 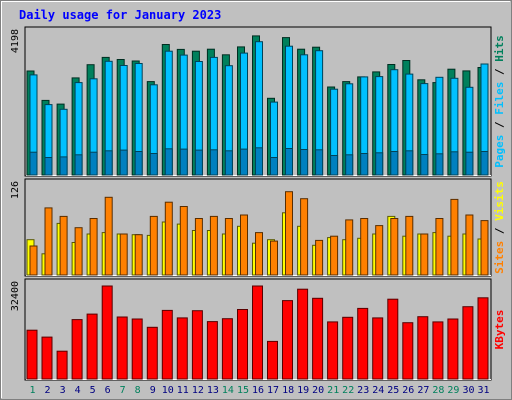 What do you see at coordinates (228, 390) in the screenshot?
I see `x-label-day-14: 14` at bounding box center [228, 390].